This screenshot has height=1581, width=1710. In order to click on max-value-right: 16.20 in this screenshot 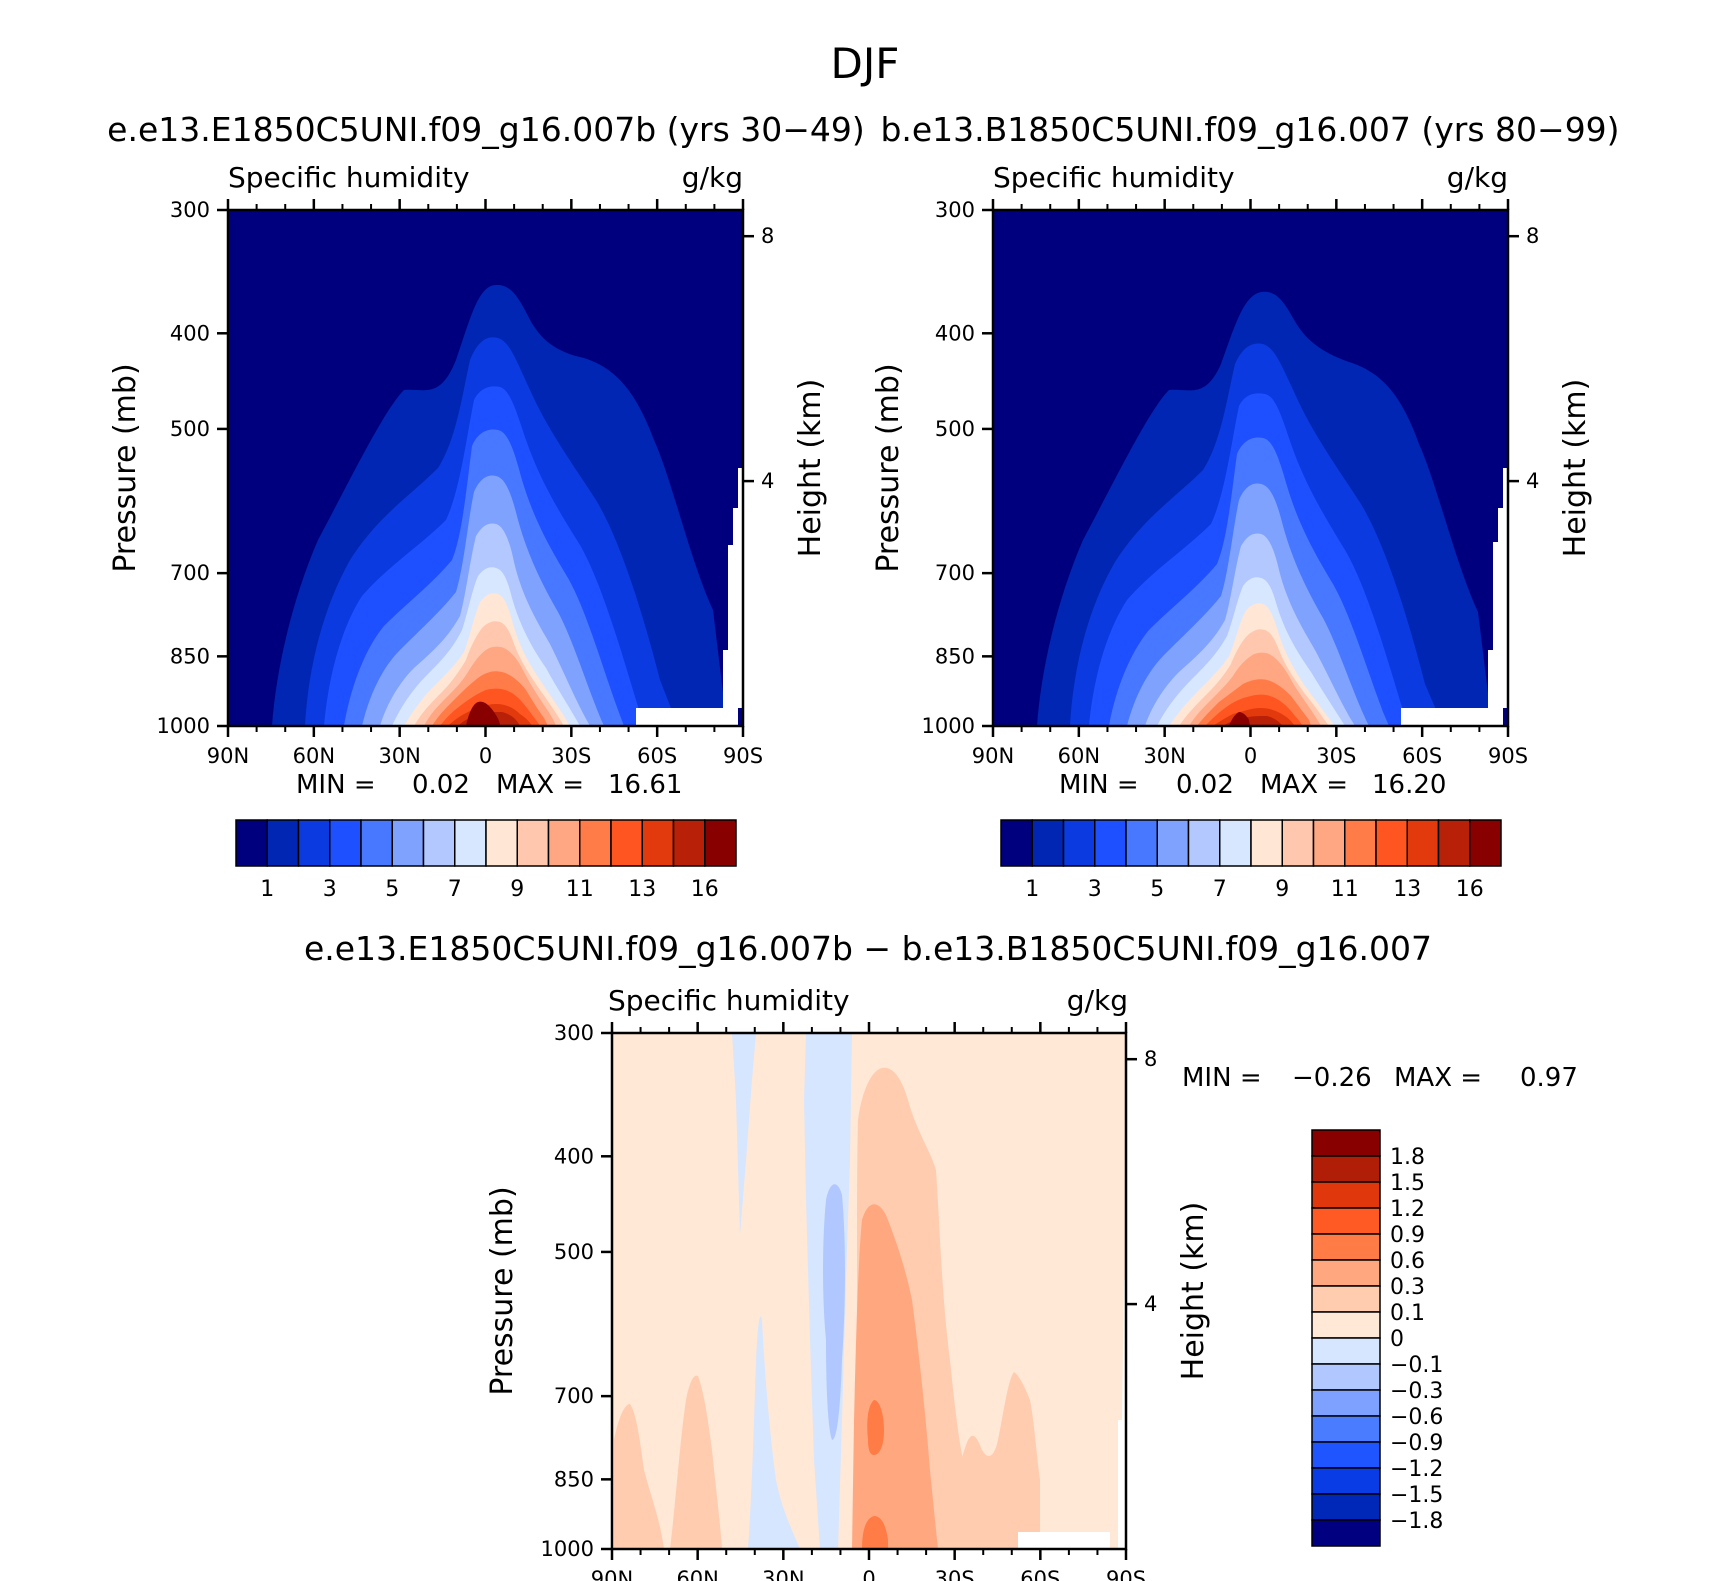, I will do `click(1409, 785)`.